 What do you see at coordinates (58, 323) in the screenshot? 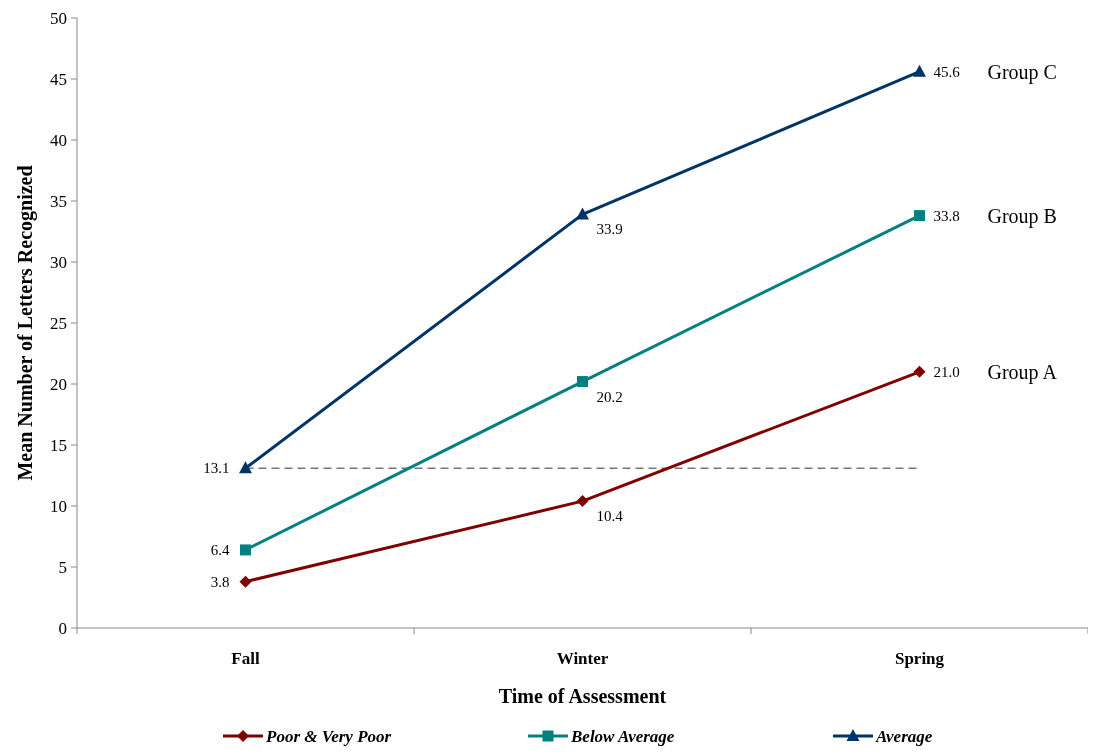
I see `y-tick-label: 25` at bounding box center [58, 323].